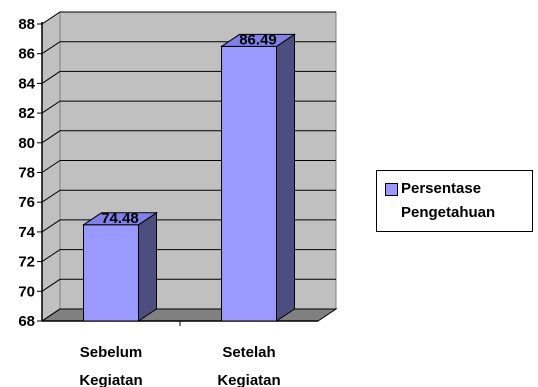  What do you see at coordinates (26, 202) in the screenshot?
I see `y-tick-label: 76` at bounding box center [26, 202].